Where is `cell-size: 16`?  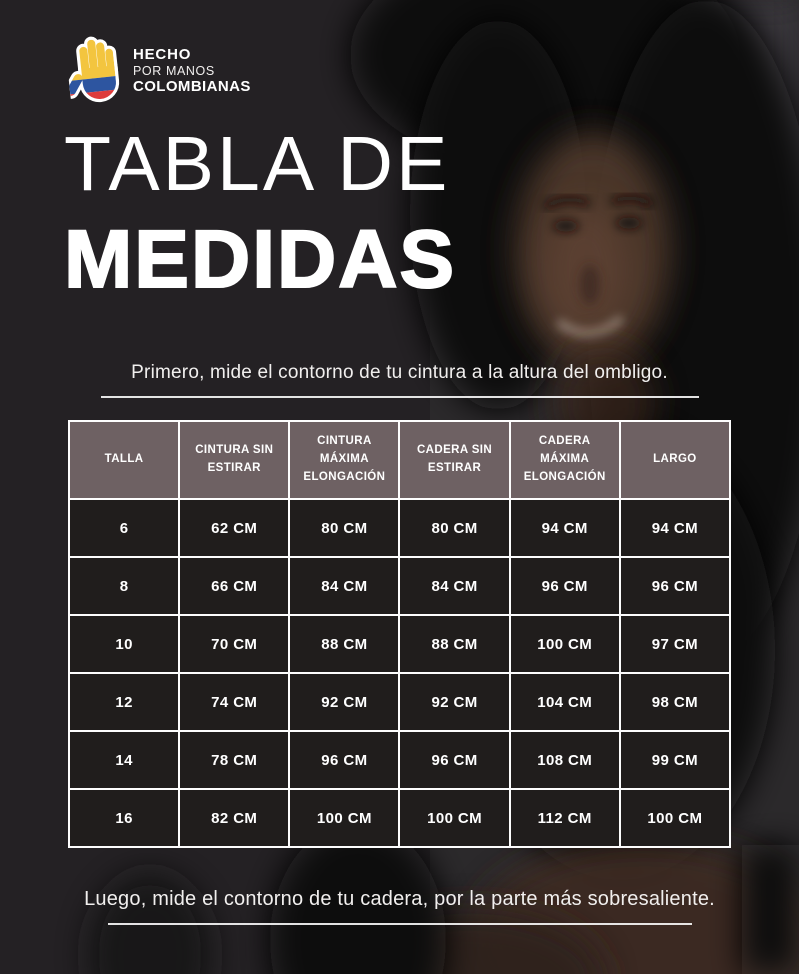
cell-size: 16 is located at coordinates (124, 818).